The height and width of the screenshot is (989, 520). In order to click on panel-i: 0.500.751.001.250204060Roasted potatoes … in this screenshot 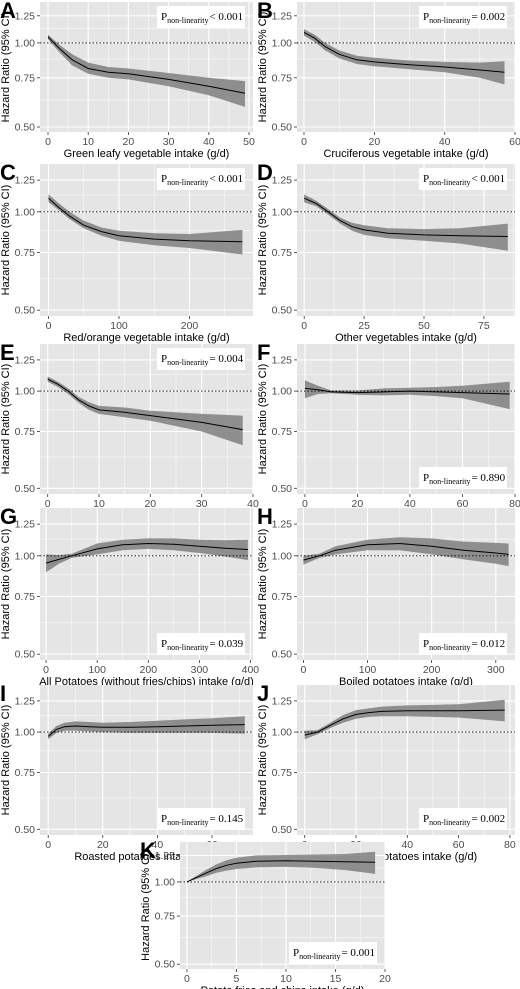, I will do `click(126, 772)`.